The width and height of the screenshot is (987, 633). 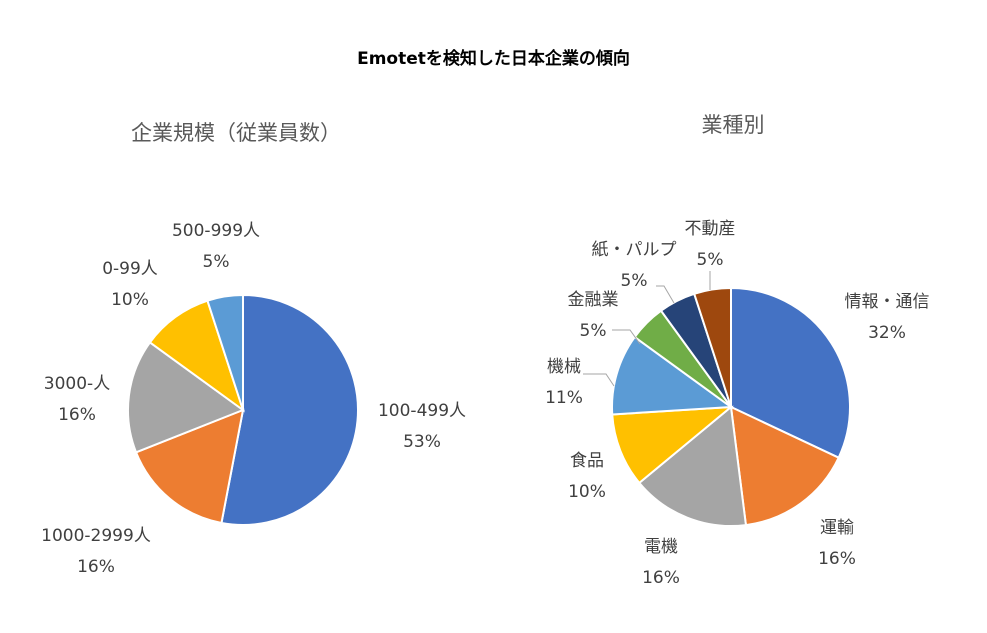 What do you see at coordinates (422, 442) in the screenshot?
I see `slice-percent-label: 53%` at bounding box center [422, 442].